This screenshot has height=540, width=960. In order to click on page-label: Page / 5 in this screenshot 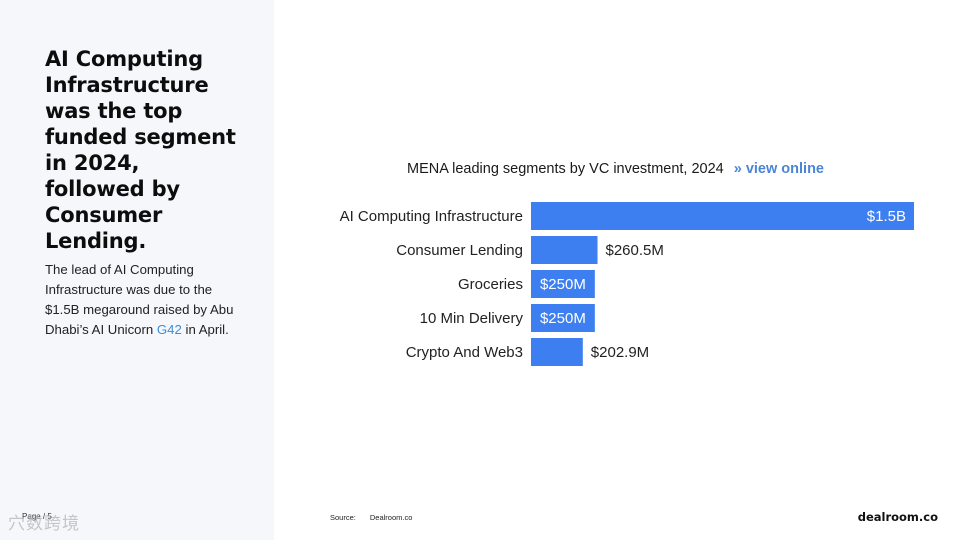, I will do `click(37, 516)`.